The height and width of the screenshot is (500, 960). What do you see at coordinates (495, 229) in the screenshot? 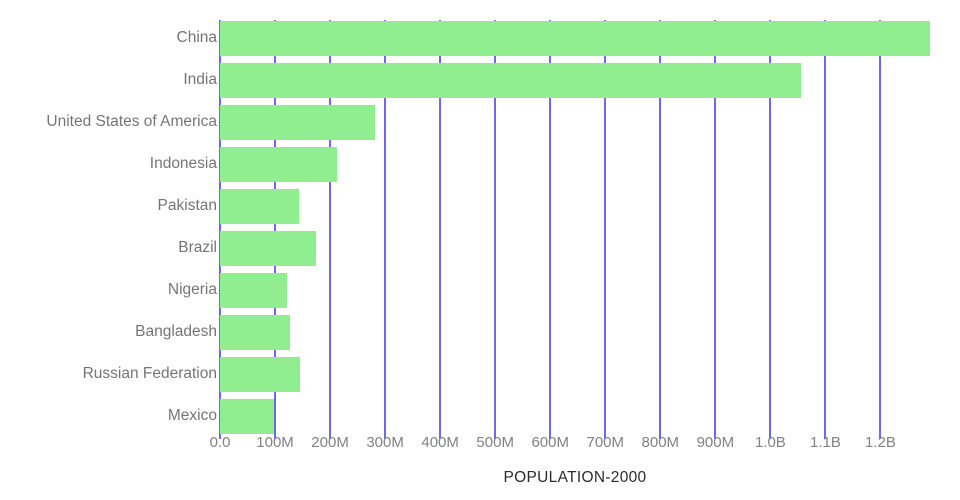
I see `grid-line-500M` at bounding box center [495, 229].